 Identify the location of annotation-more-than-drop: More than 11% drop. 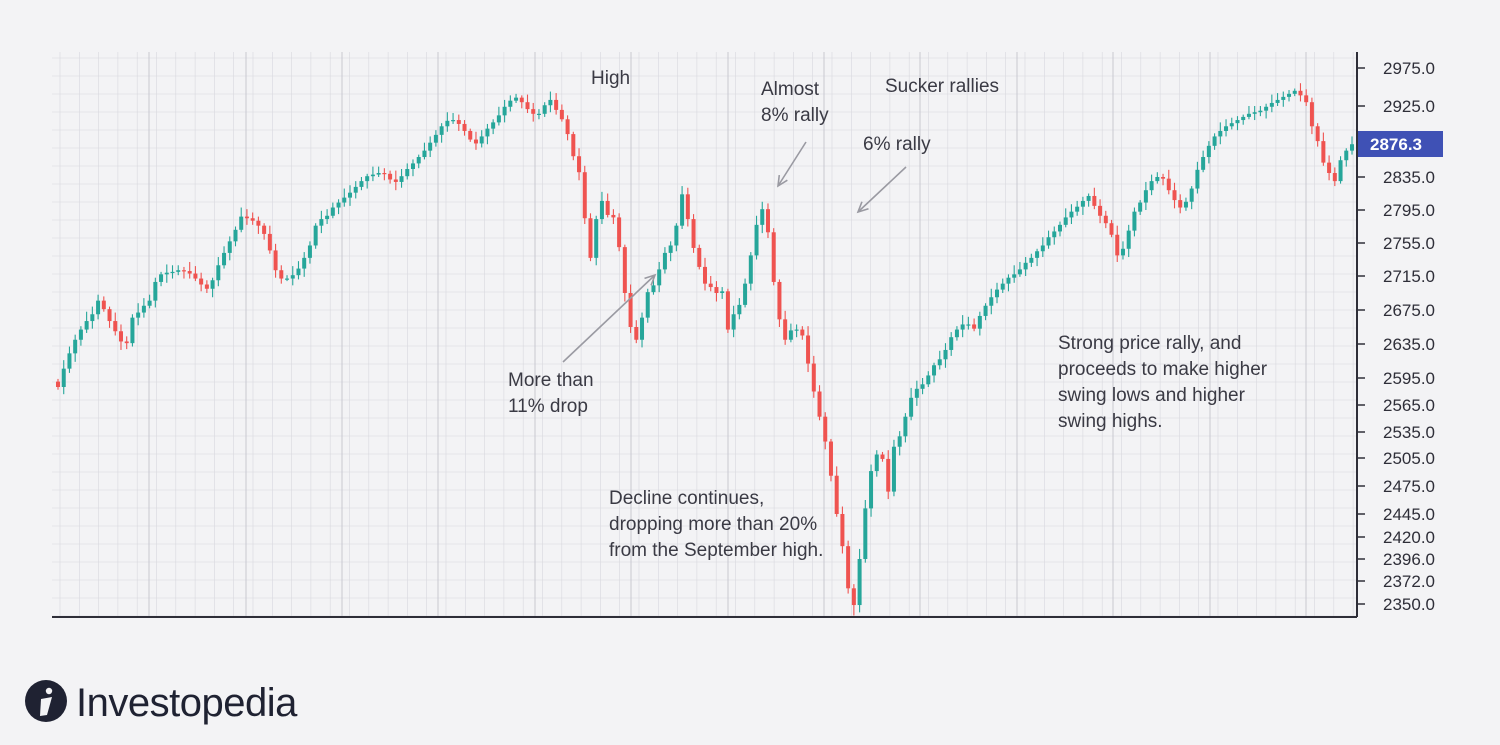
(551, 393).